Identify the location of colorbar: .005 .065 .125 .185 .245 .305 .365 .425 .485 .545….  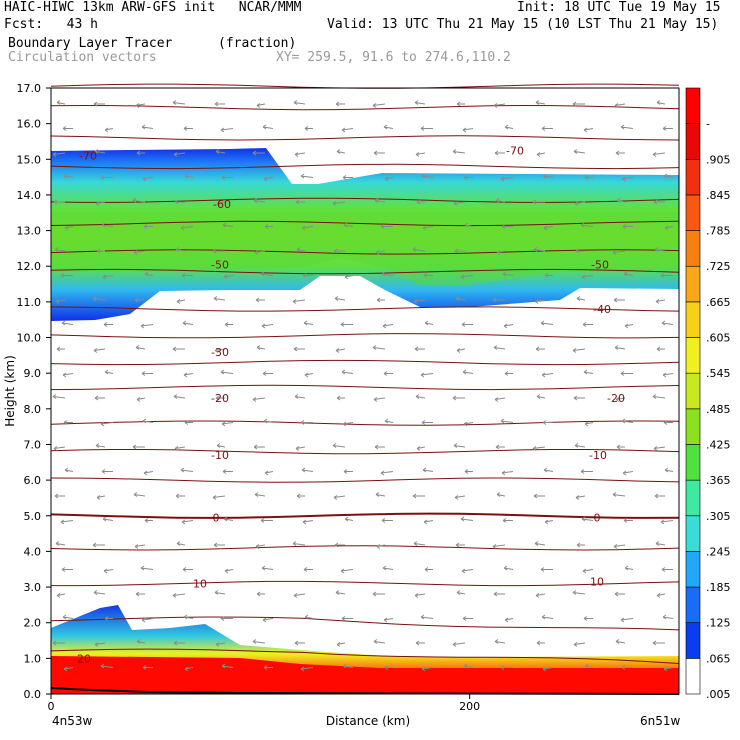
(708, 394).